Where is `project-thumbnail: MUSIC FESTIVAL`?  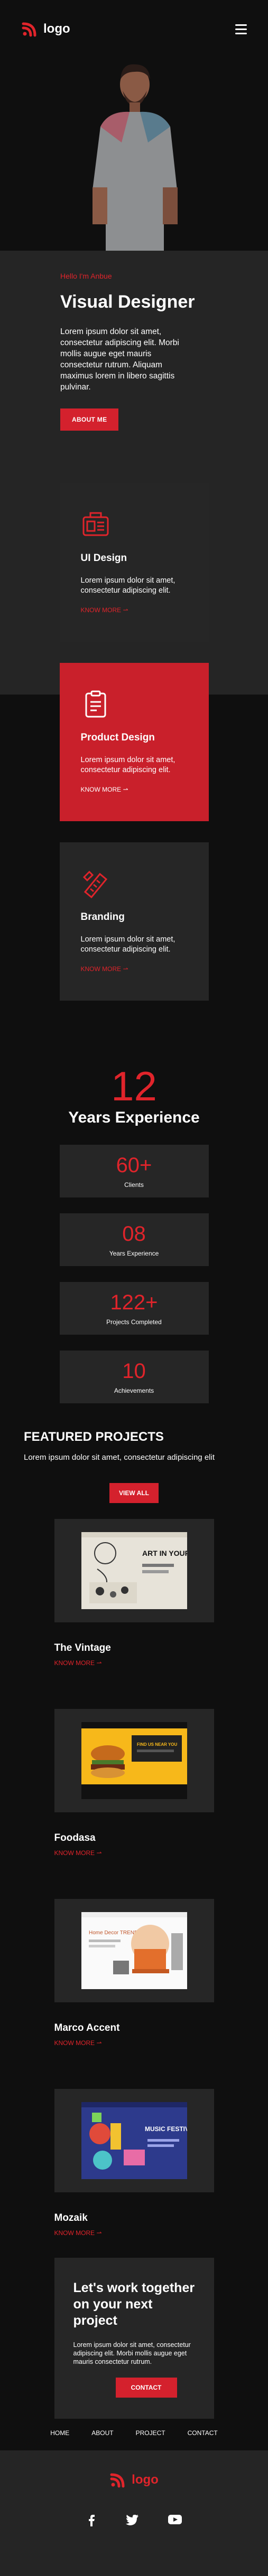
project-thumbnail: MUSIC FESTIVAL is located at coordinates (134, 2140).